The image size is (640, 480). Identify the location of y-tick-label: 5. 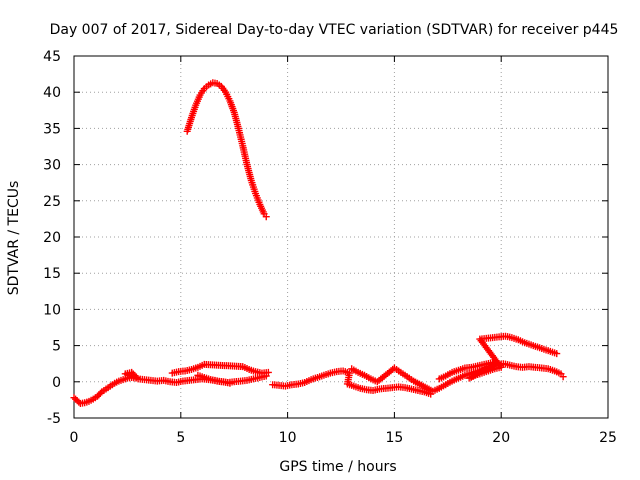
(56, 347).